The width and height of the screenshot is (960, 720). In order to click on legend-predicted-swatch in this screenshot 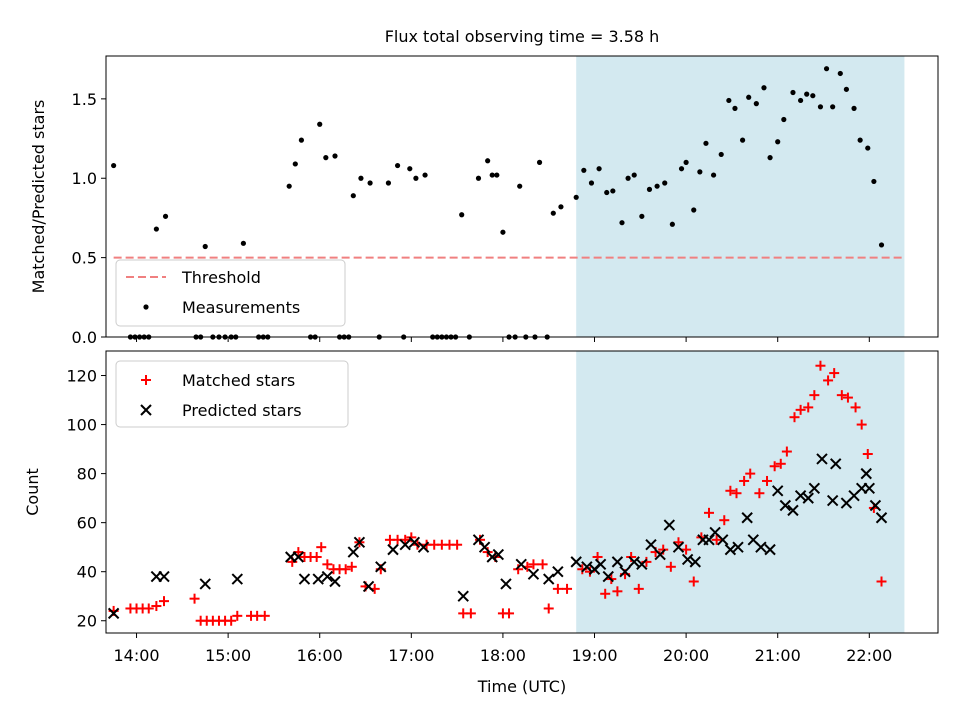, I will do `click(146, 410)`.